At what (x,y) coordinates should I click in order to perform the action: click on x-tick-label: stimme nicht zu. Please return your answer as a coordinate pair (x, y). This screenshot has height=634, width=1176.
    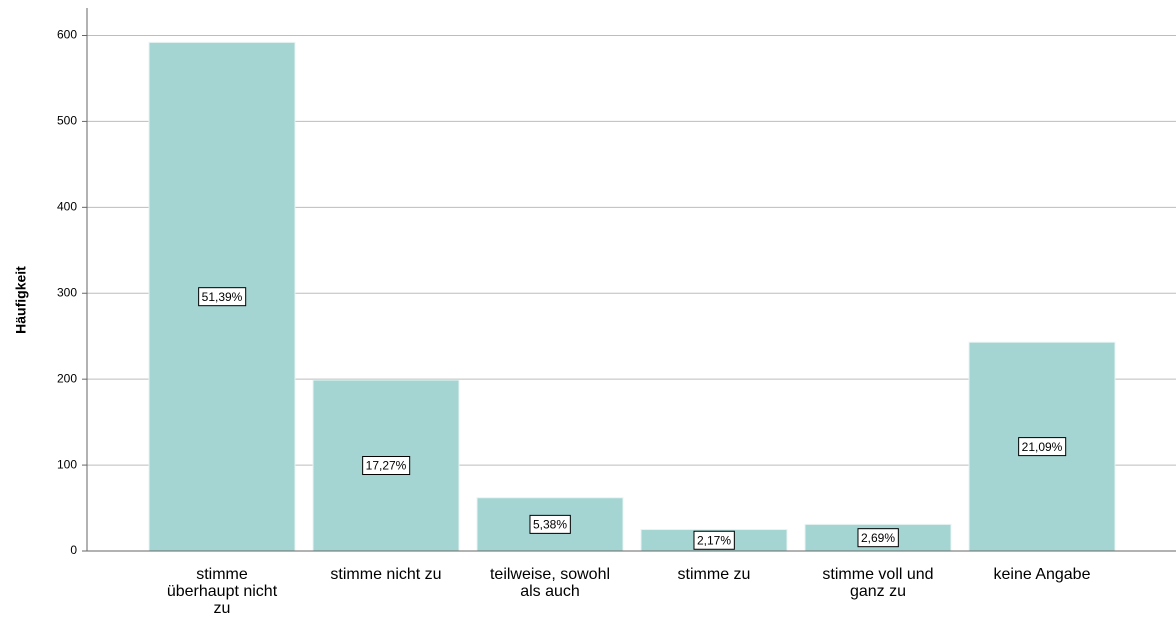
    Looking at the image, I should click on (386, 574).